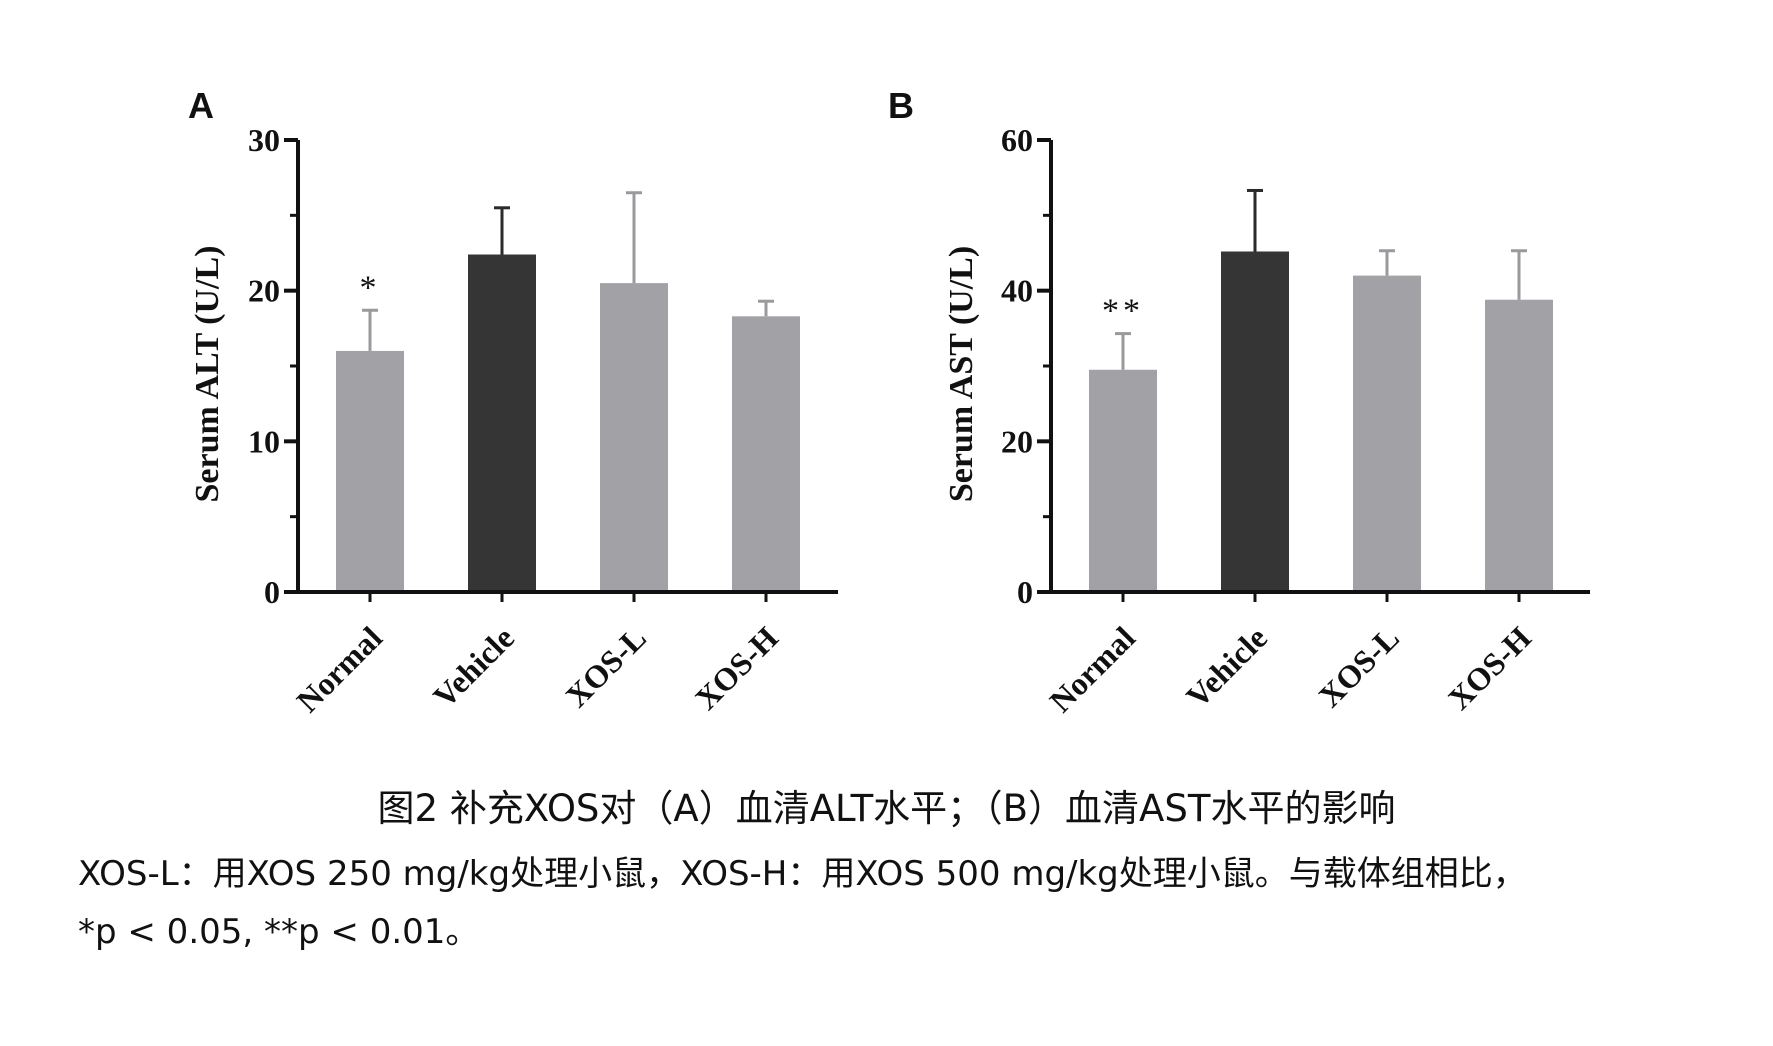  What do you see at coordinates (207, 374) in the screenshot?
I see `y-axis-title: Serum ALT (U/L)` at bounding box center [207, 374].